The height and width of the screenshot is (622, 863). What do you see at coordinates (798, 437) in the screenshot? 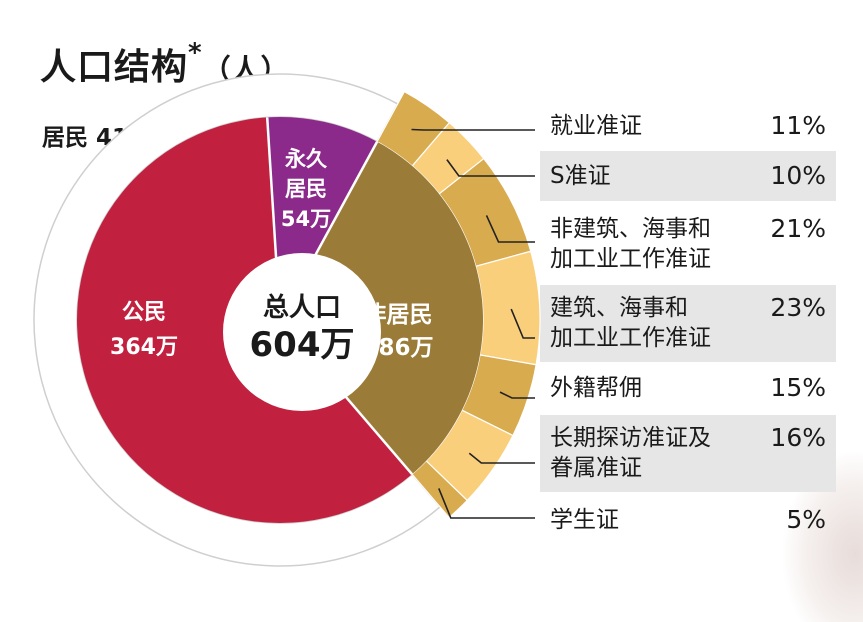
I see `legend-pct-long-term-visit-pass: 16%` at bounding box center [798, 437].